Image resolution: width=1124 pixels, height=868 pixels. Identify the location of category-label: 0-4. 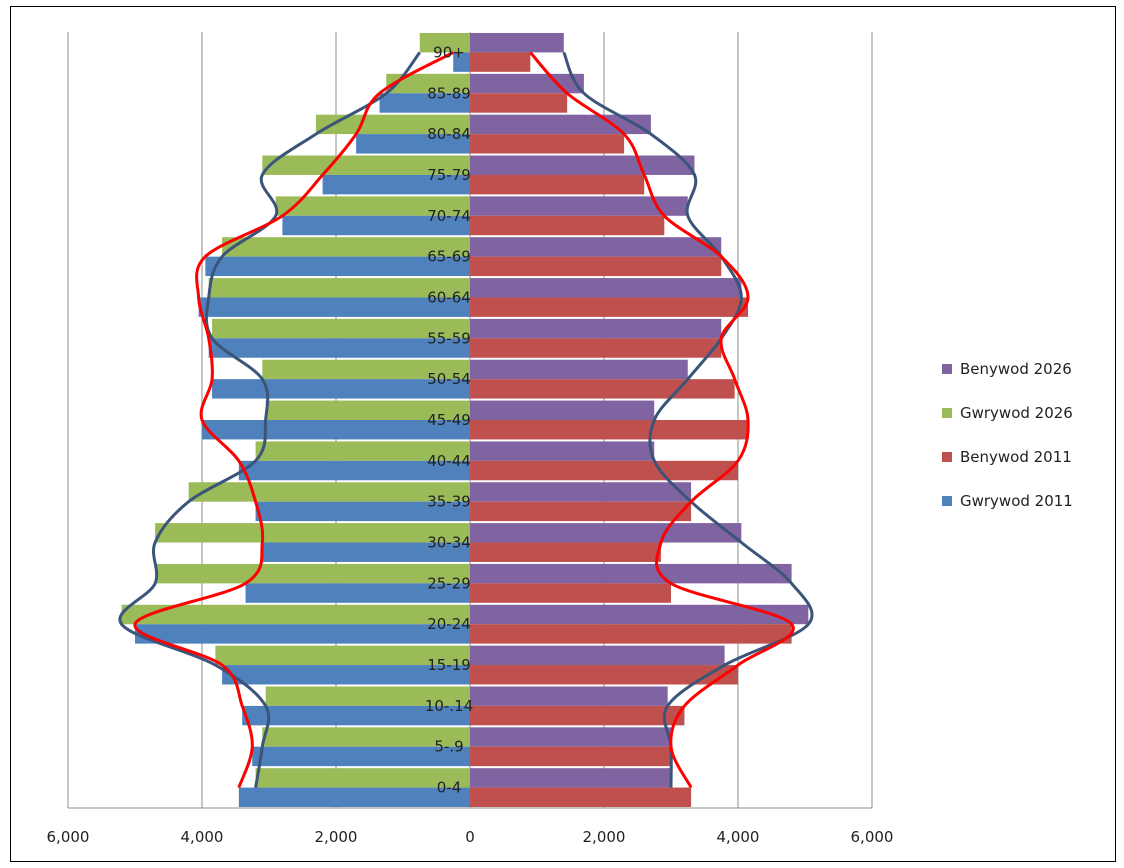
(449, 788).